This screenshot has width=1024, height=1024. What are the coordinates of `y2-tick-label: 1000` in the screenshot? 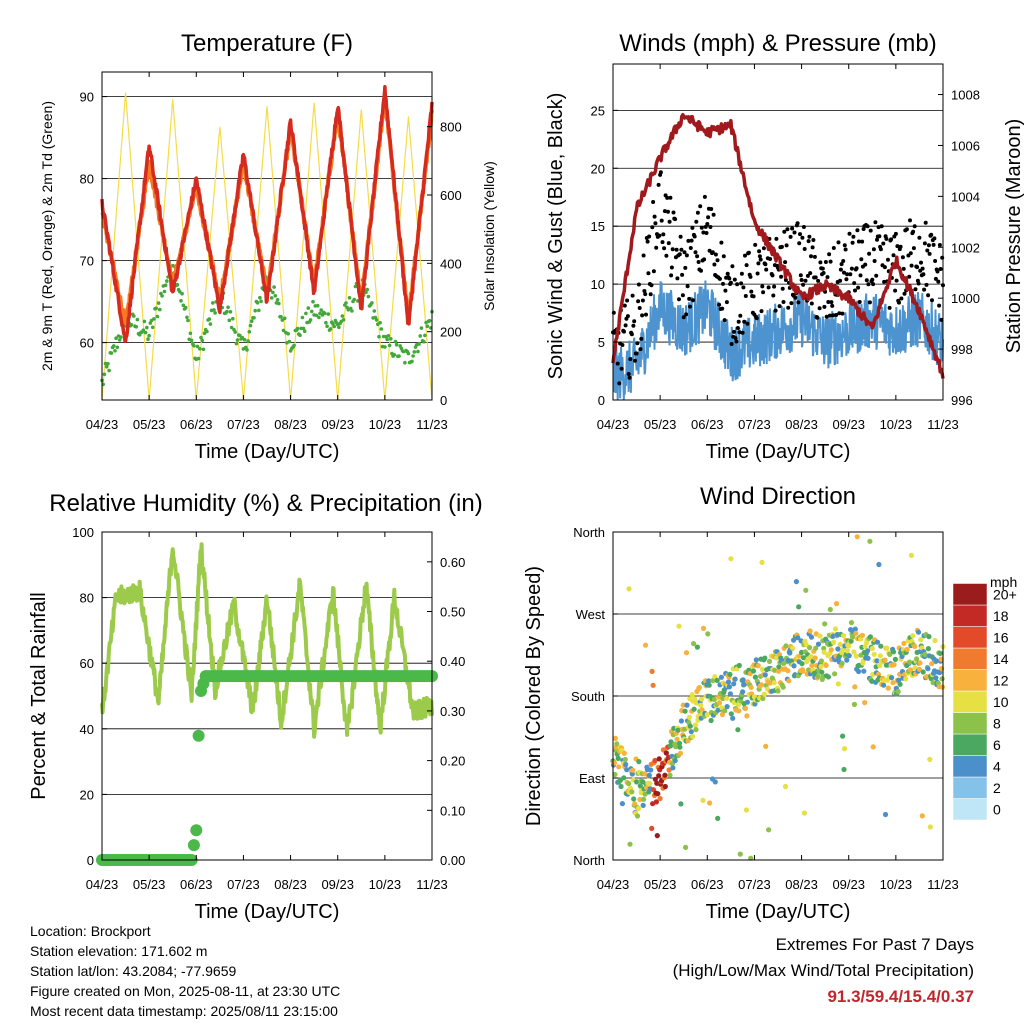 It's located at (965, 298).